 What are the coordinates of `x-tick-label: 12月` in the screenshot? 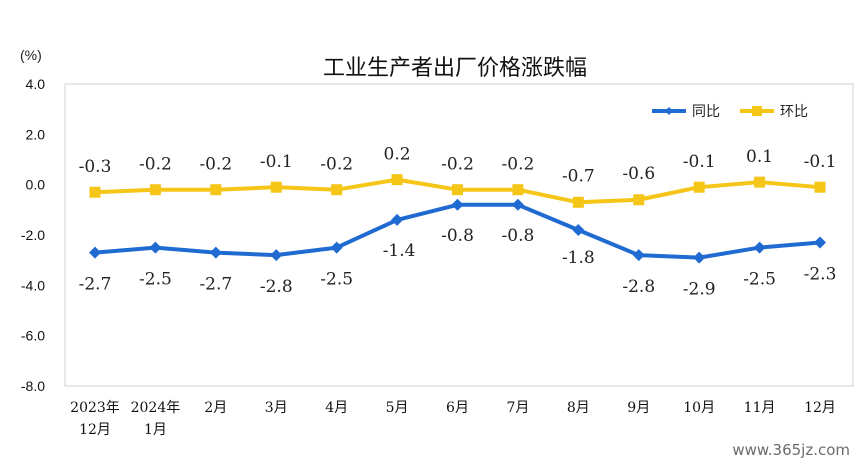 It's located at (820, 408).